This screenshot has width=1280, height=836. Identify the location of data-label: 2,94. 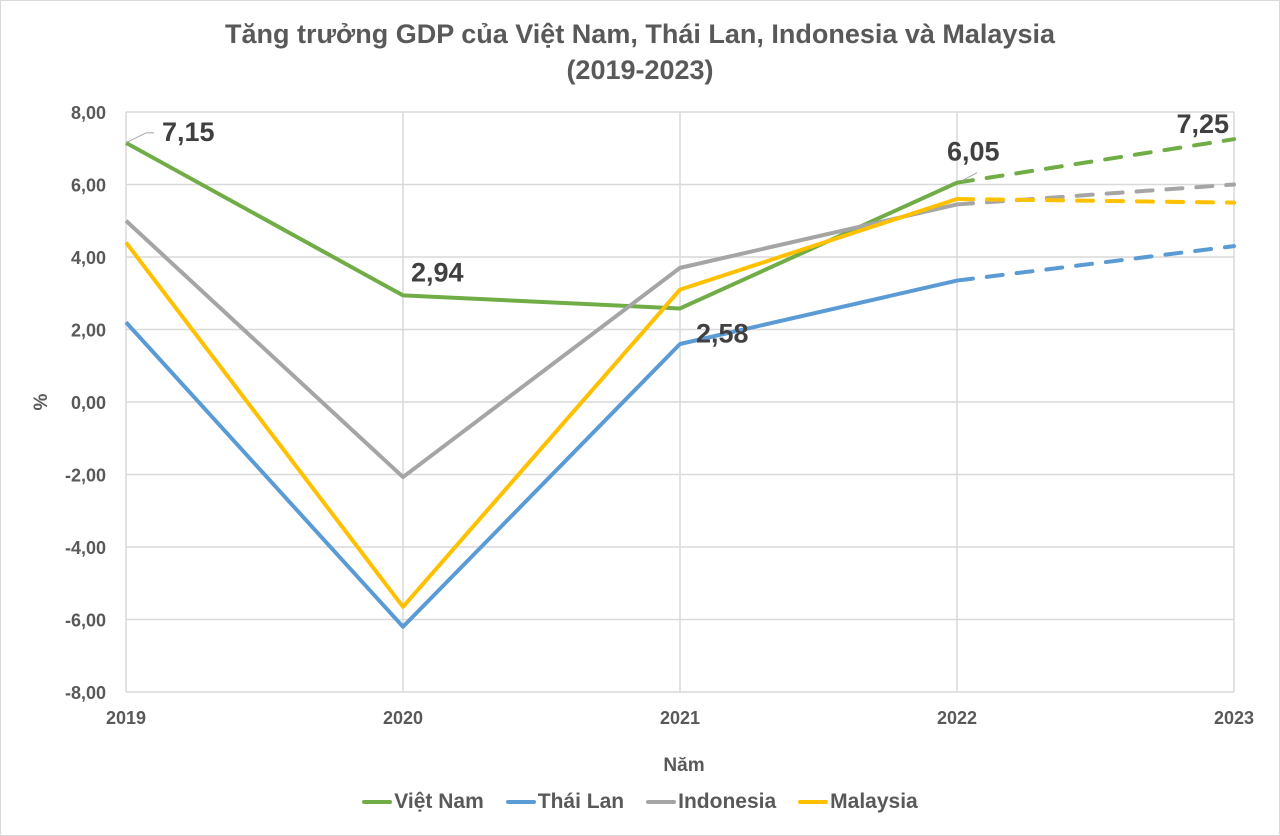
(437, 272).